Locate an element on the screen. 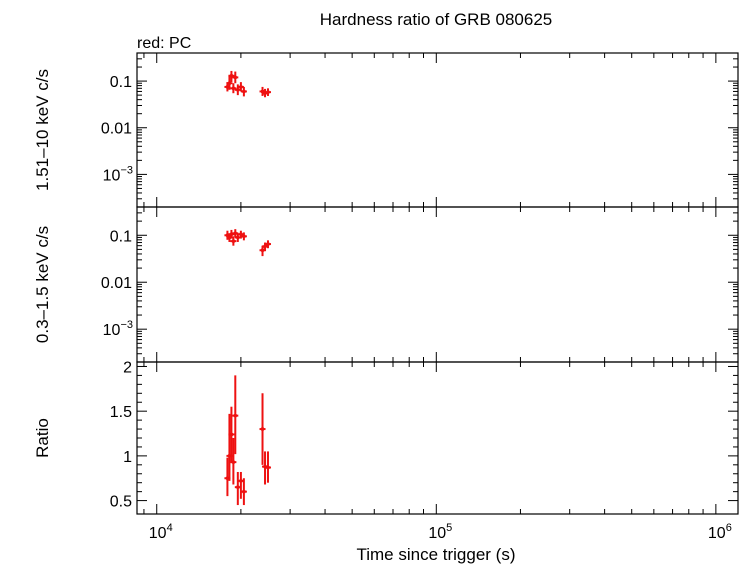  x-tick-labels: 10⁴ 10⁵ 10⁶ is located at coordinates (440, 532).